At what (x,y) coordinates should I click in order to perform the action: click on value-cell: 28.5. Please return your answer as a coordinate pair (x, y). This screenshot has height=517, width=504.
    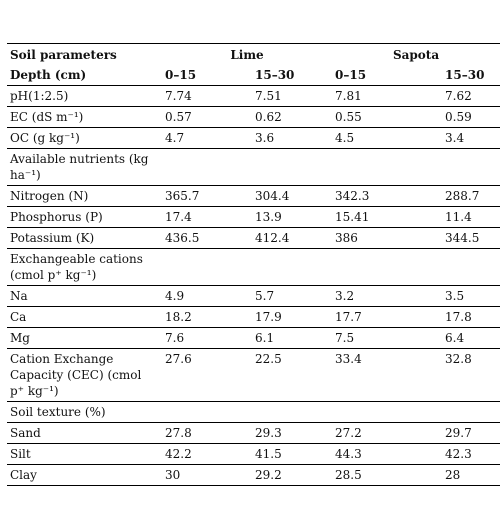
    Looking at the image, I should click on (387, 475).